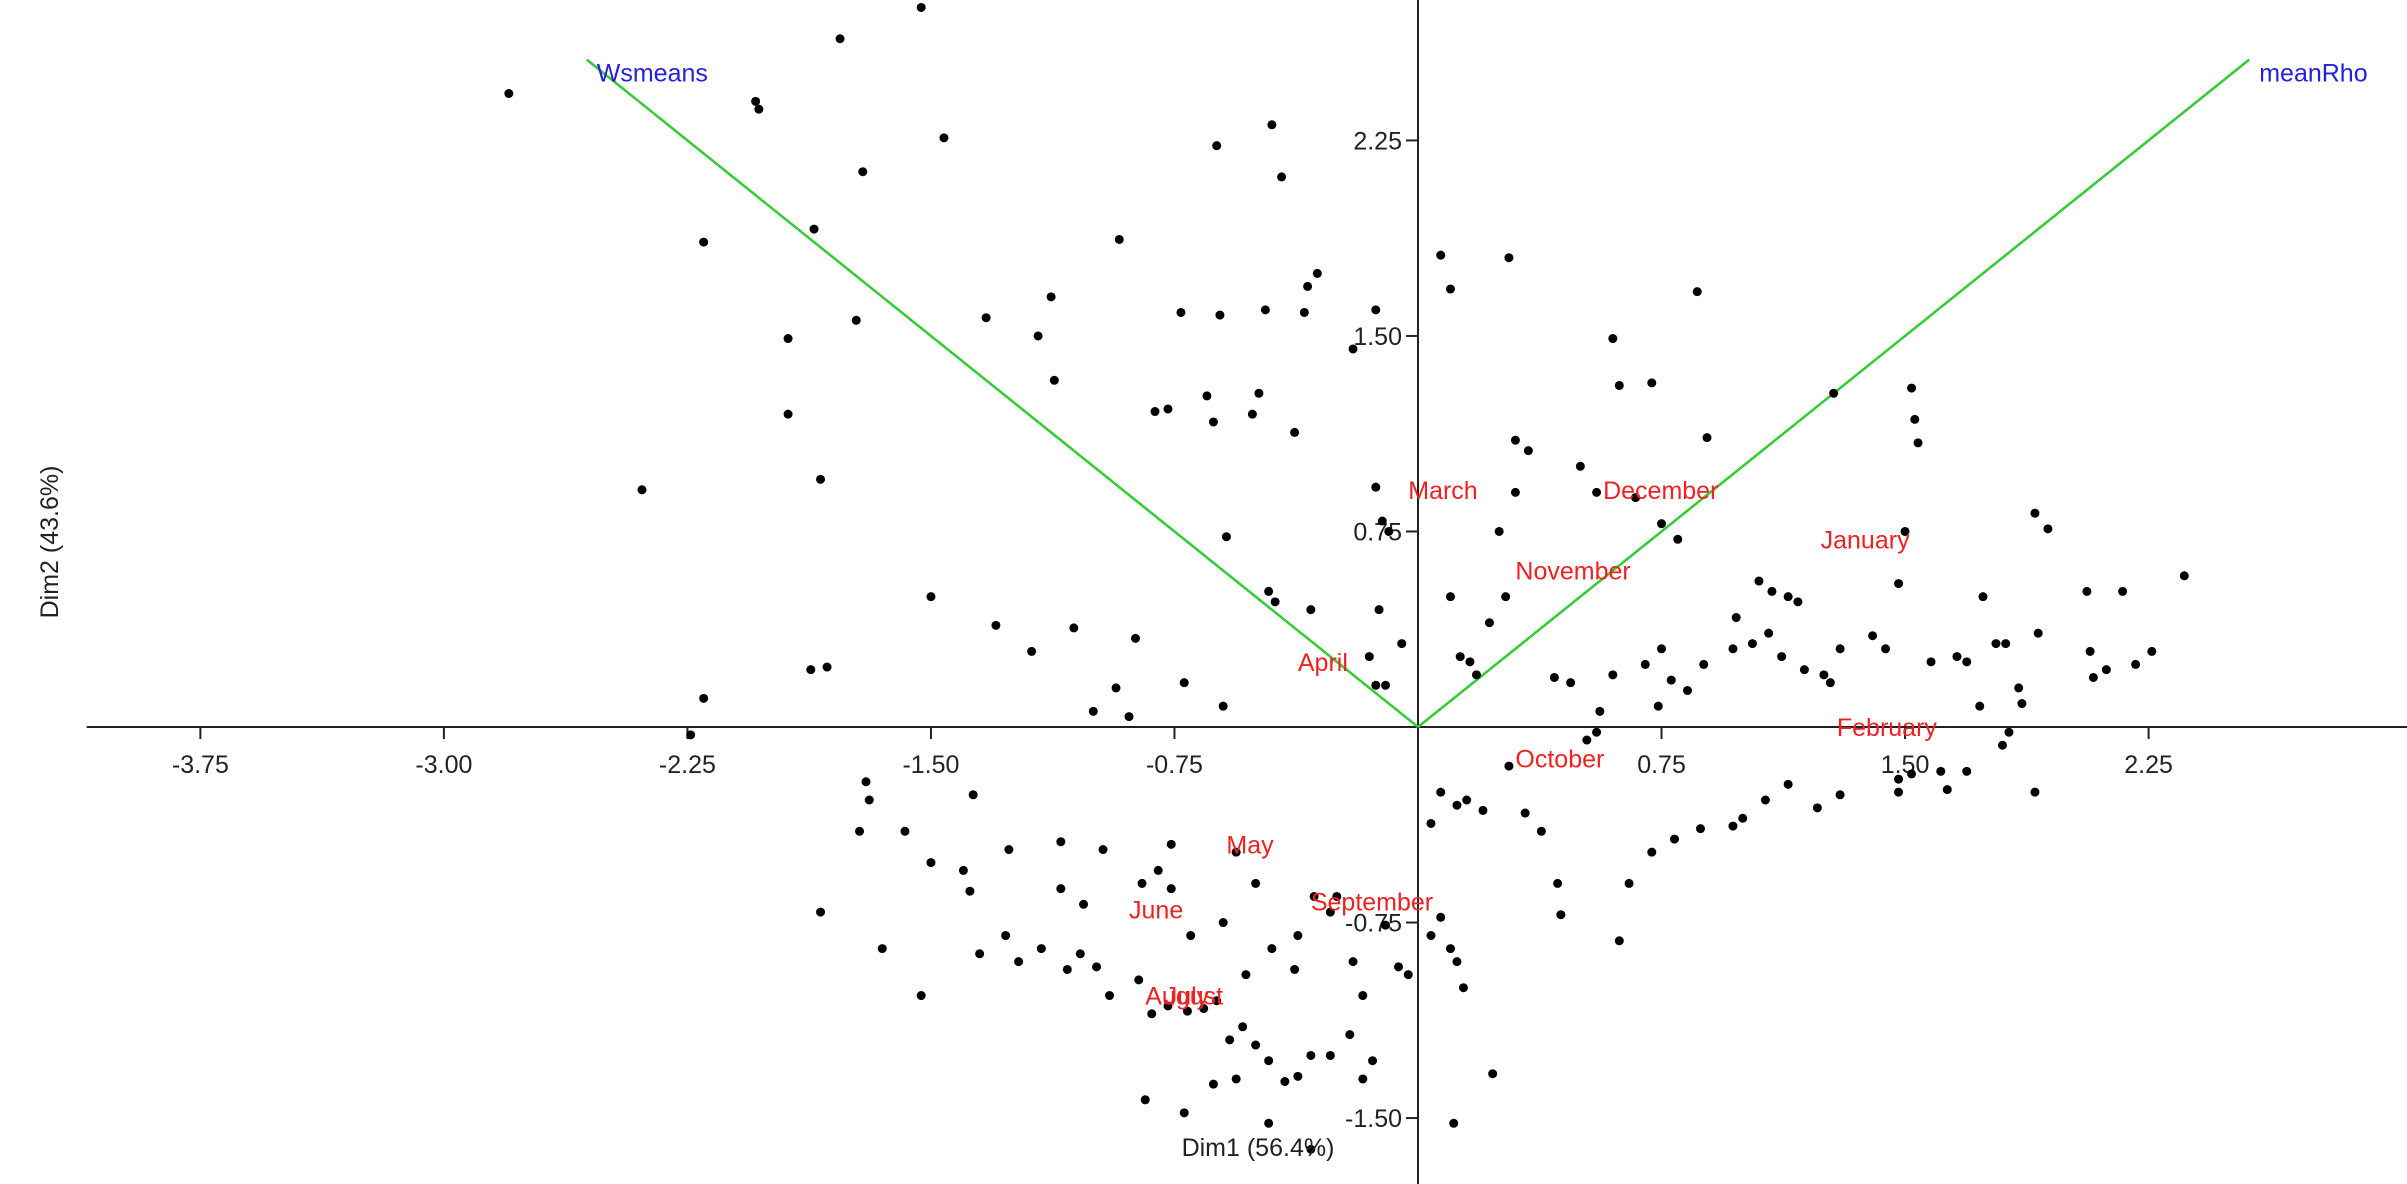 The height and width of the screenshot is (1184, 2407). I want to click on month-label-june: June, so click(1156, 910).